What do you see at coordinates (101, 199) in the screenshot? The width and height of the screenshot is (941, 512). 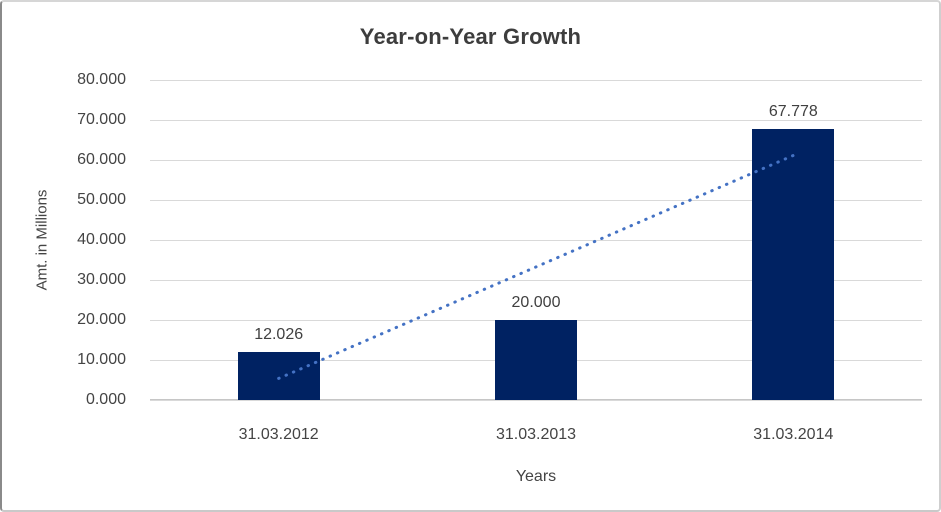 I see `y-tick-label: 50.000` at bounding box center [101, 199].